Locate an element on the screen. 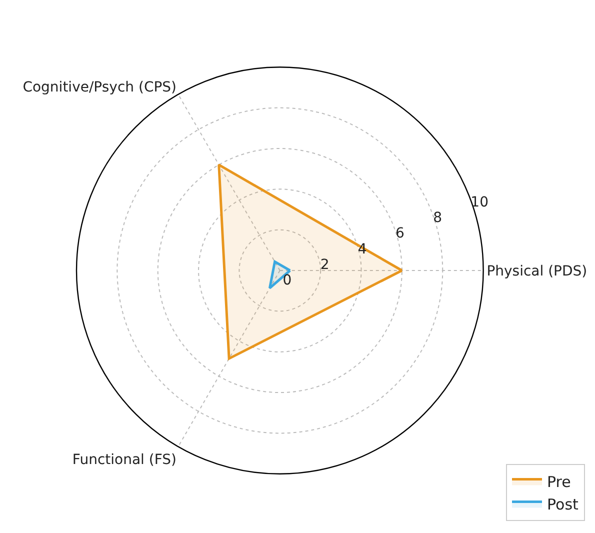 The width and height of the screenshot is (595, 533). legend-label: Post is located at coordinates (563, 505).